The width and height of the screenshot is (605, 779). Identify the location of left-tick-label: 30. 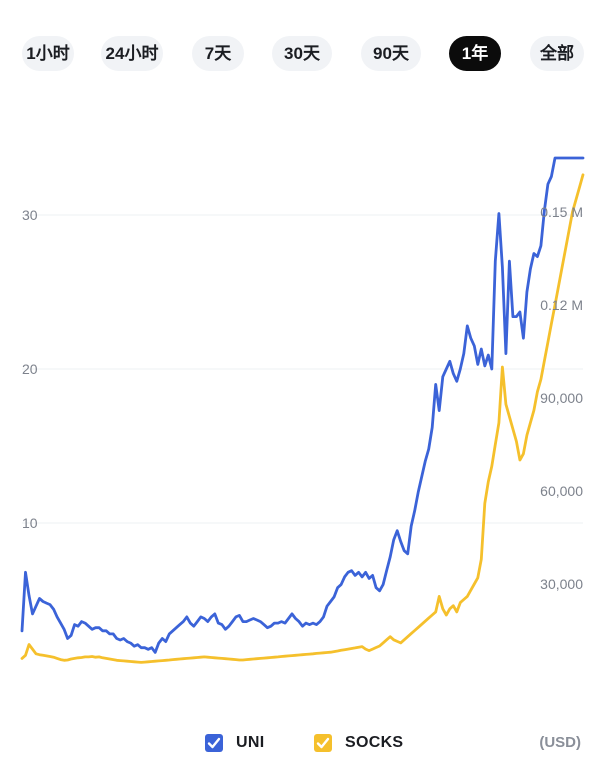
(30, 215).